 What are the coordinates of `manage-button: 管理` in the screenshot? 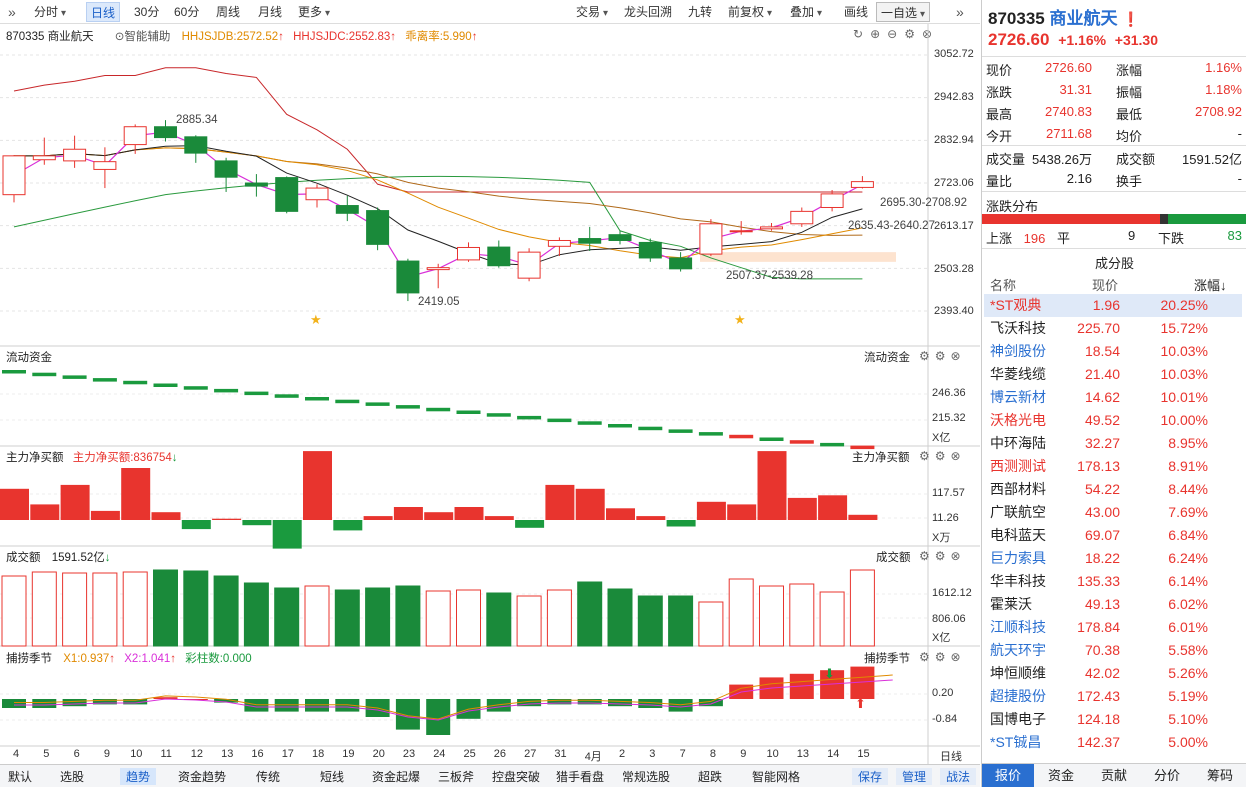 It's located at (914, 776).